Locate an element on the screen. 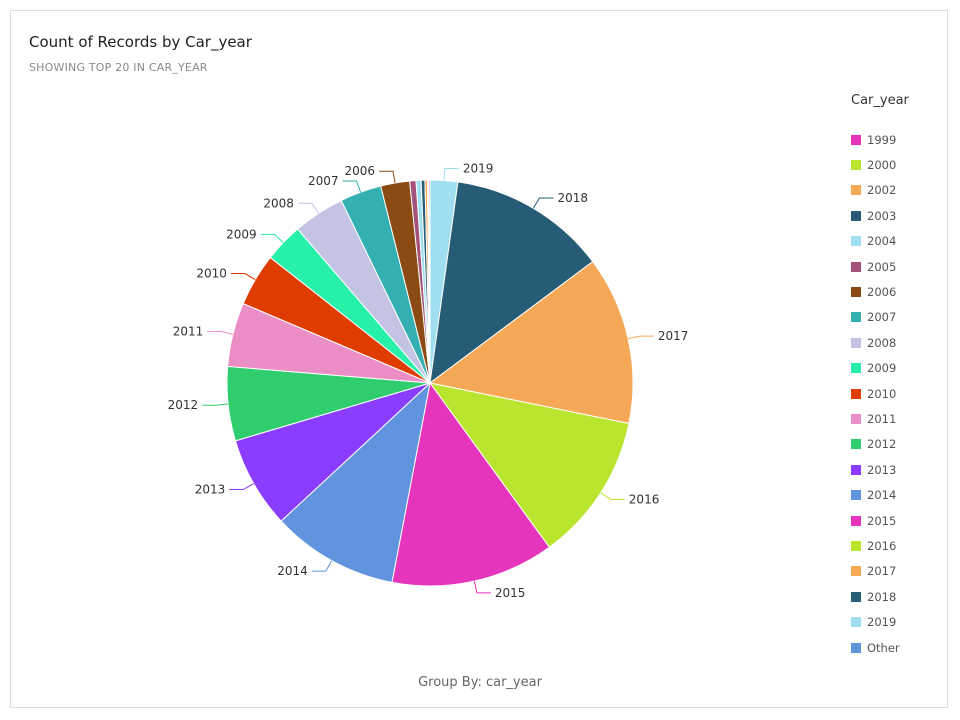 The height and width of the screenshot is (720, 960). legend-item-2000: 2000 is located at coordinates (875, 164).